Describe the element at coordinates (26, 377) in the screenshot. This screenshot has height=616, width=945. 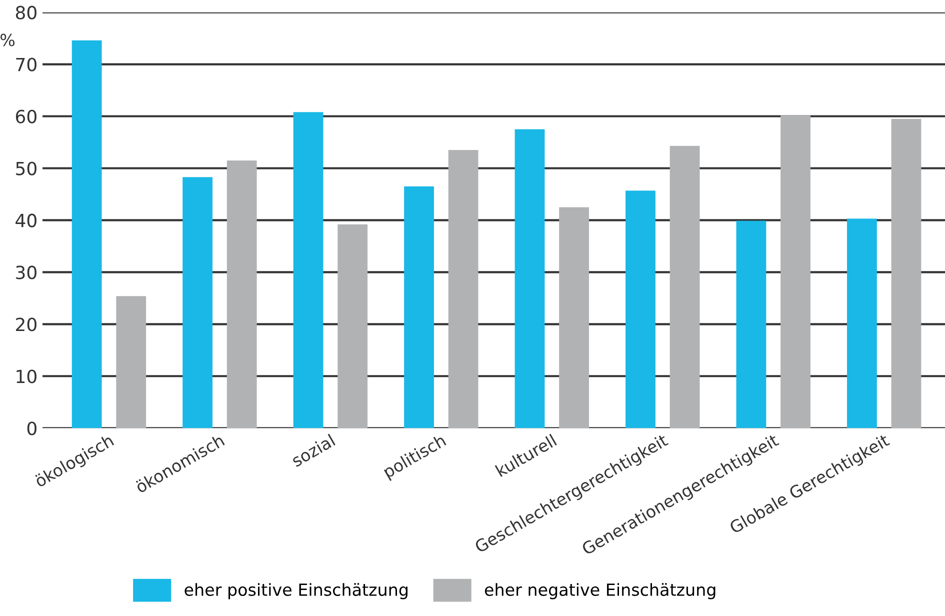
I see `y-tick-label: 10` at that location.